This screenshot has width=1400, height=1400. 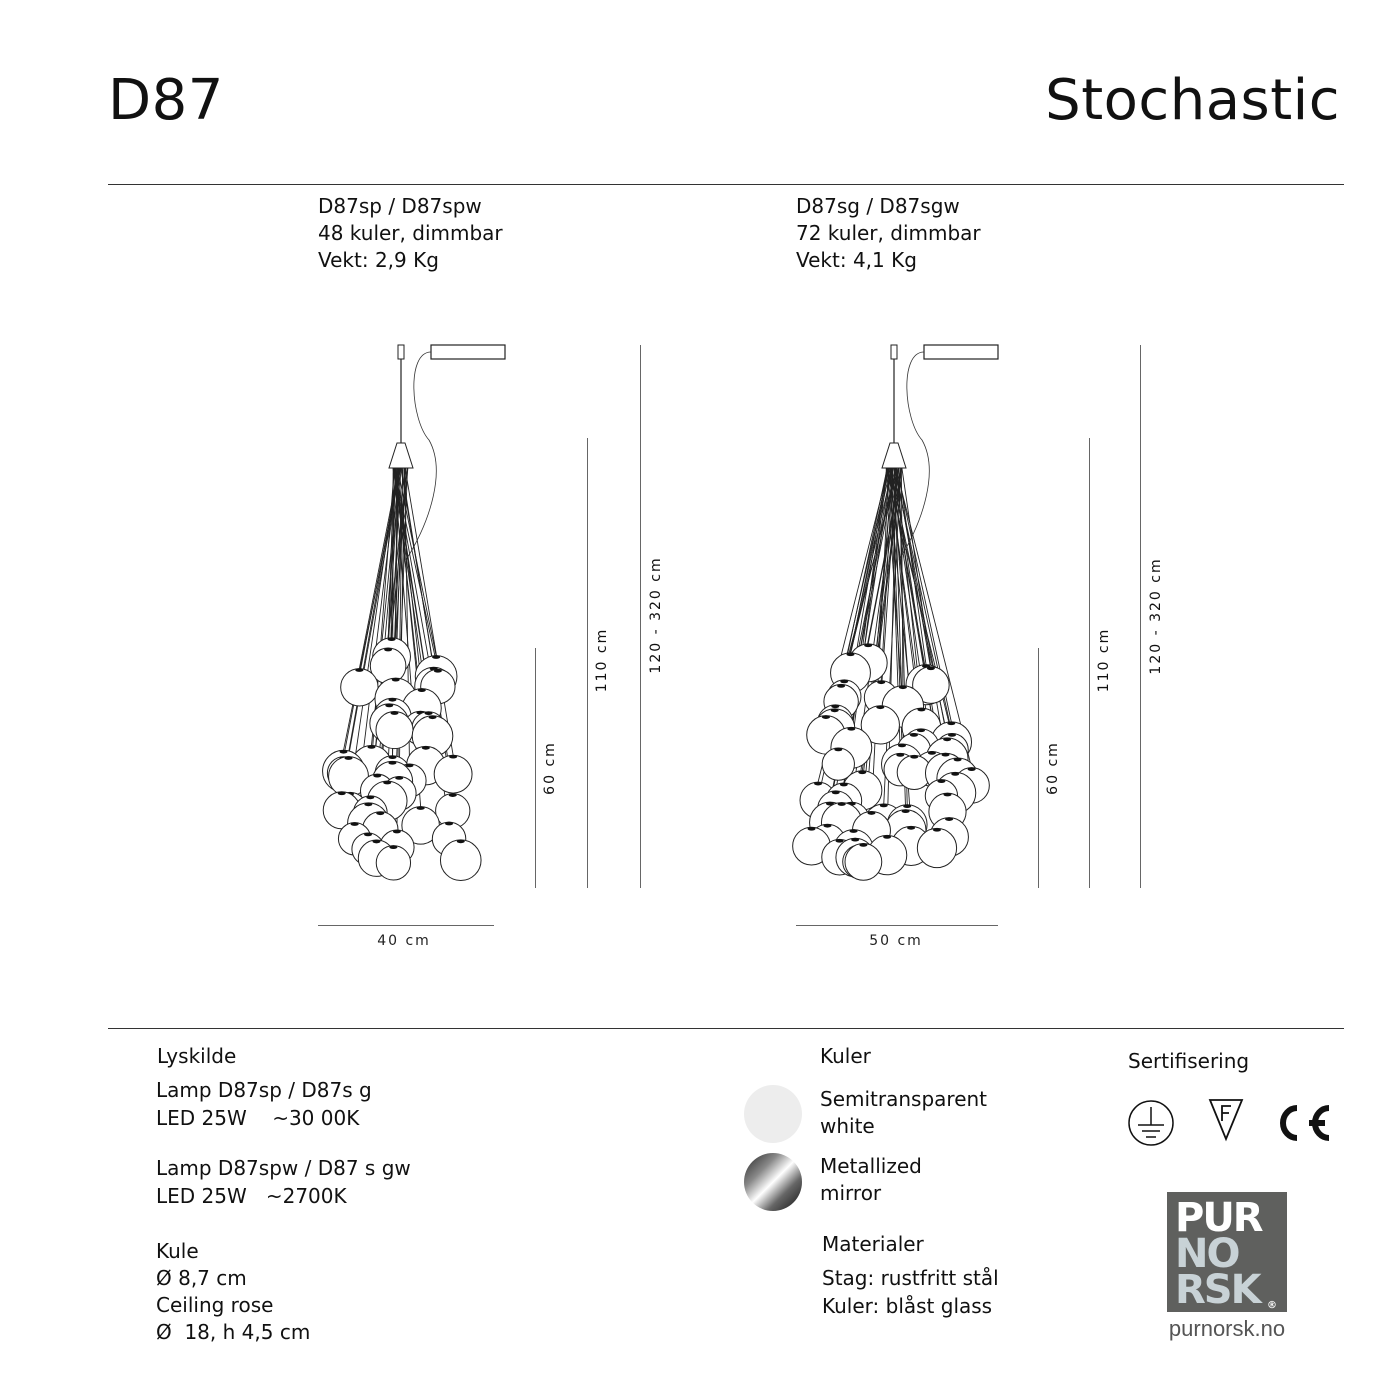 I want to click on material-stag: Stag: rustfritt stål, so click(x=910, y=1278).